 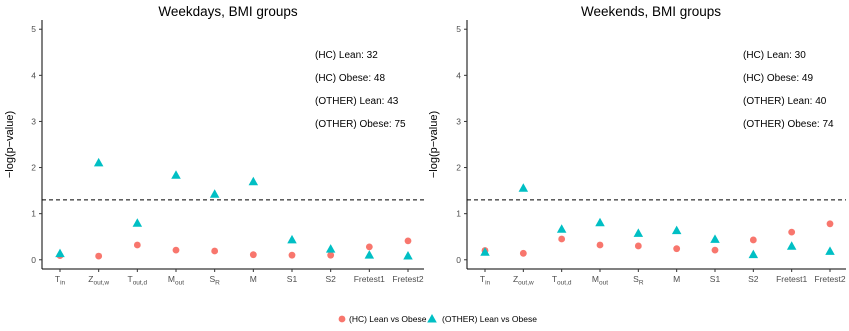 What do you see at coordinates (778, 78) in the screenshot?
I see `group-count-annotation: (HC) Obese: 49` at bounding box center [778, 78].